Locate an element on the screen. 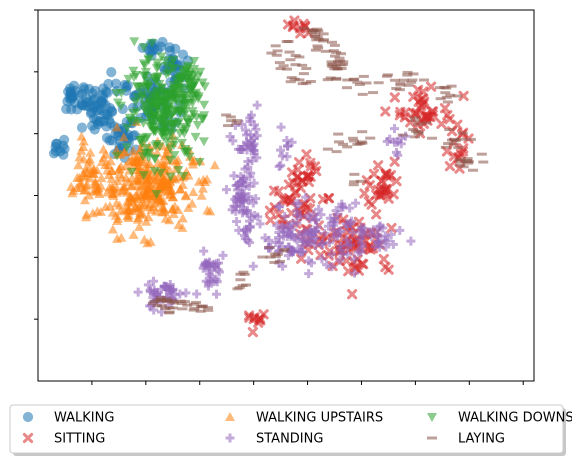 This screenshot has height=461, width=572. legend-marker-sitting is located at coordinates (28, 438).